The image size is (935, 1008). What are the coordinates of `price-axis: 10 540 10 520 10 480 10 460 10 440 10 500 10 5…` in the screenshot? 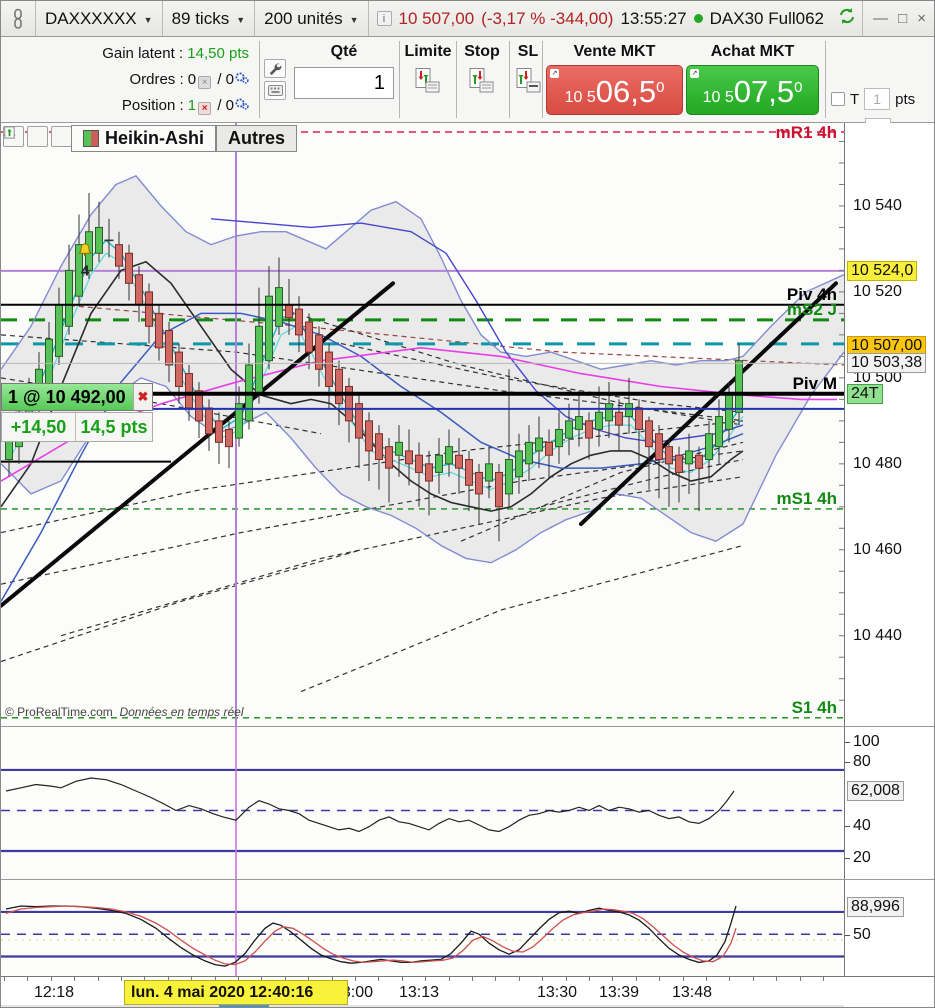 It's located at (889, 424).